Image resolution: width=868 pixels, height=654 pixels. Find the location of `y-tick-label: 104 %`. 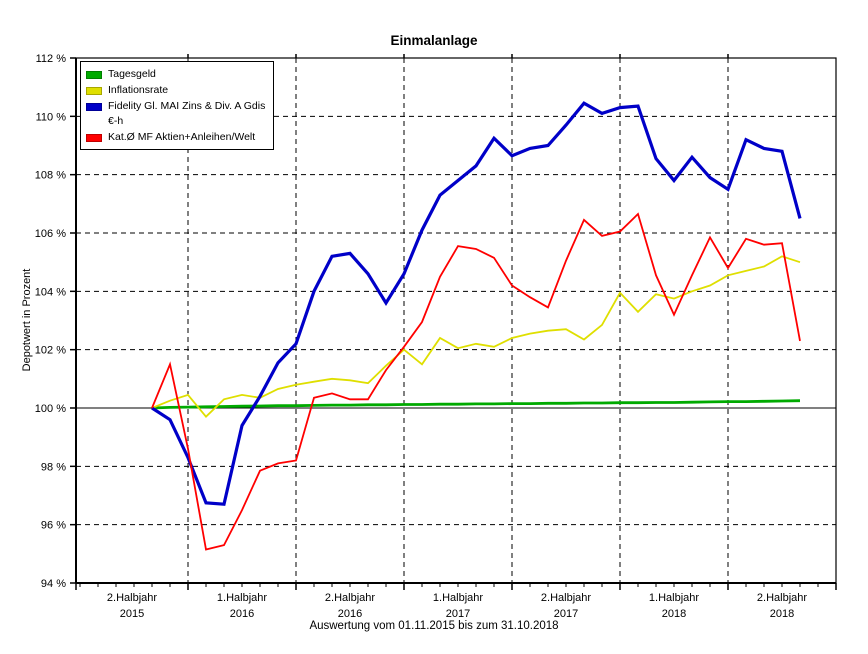

y-tick-label: 104 % is located at coordinates (50, 292).